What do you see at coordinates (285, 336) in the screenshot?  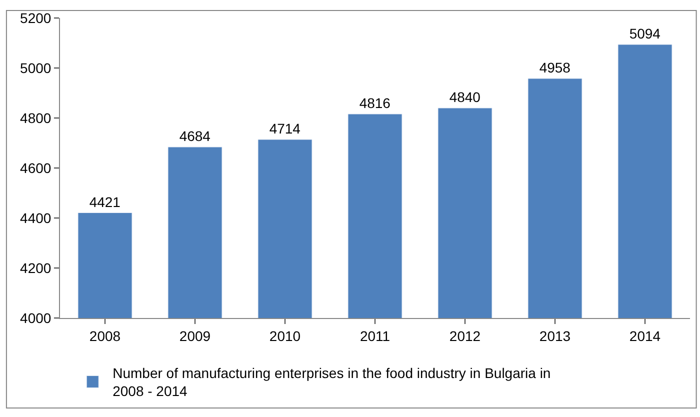 I see `x-tick-label: 2010` at bounding box center [285, 336].